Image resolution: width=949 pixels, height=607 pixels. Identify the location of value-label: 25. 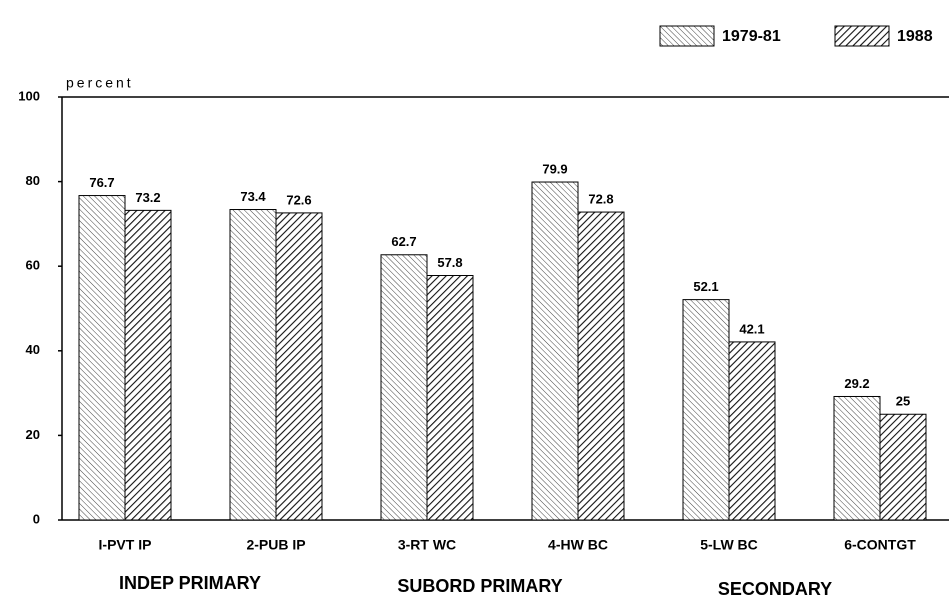
(903, 401).